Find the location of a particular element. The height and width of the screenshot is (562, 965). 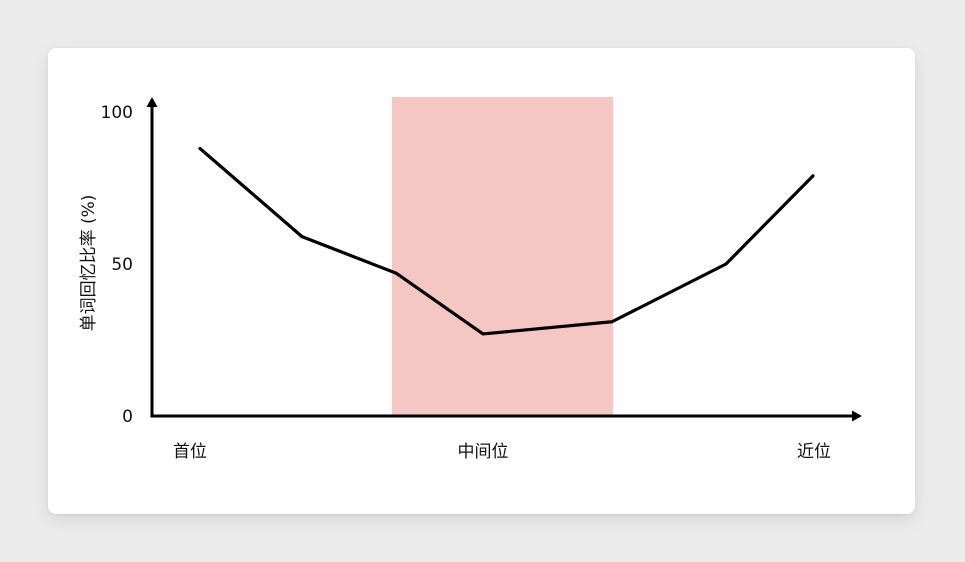

x-tick-label: 首位 is located at coordinates (190, 452).